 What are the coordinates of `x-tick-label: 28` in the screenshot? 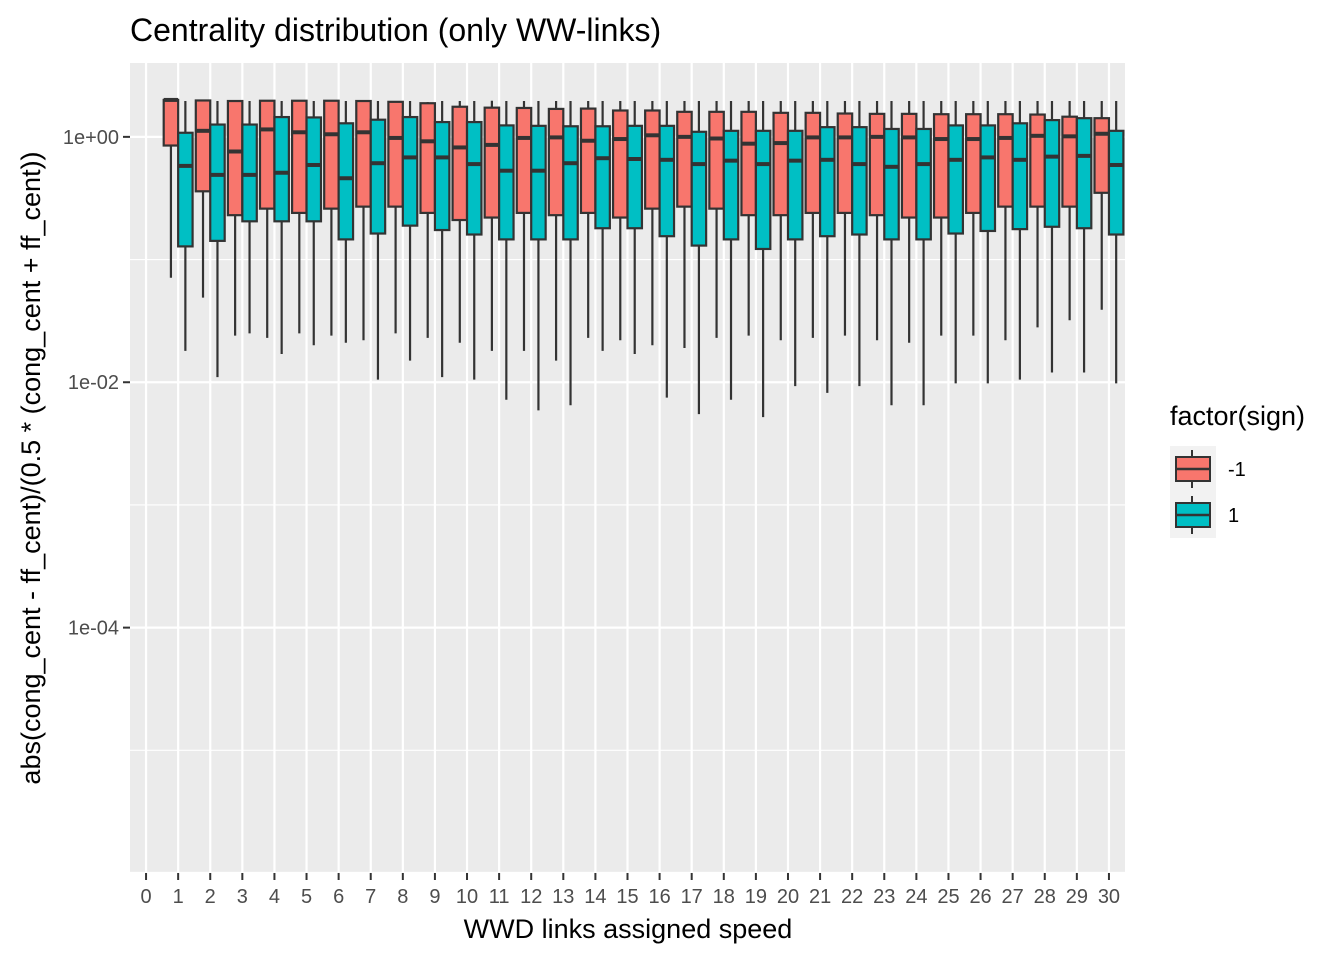 It's located at (1045, 897).